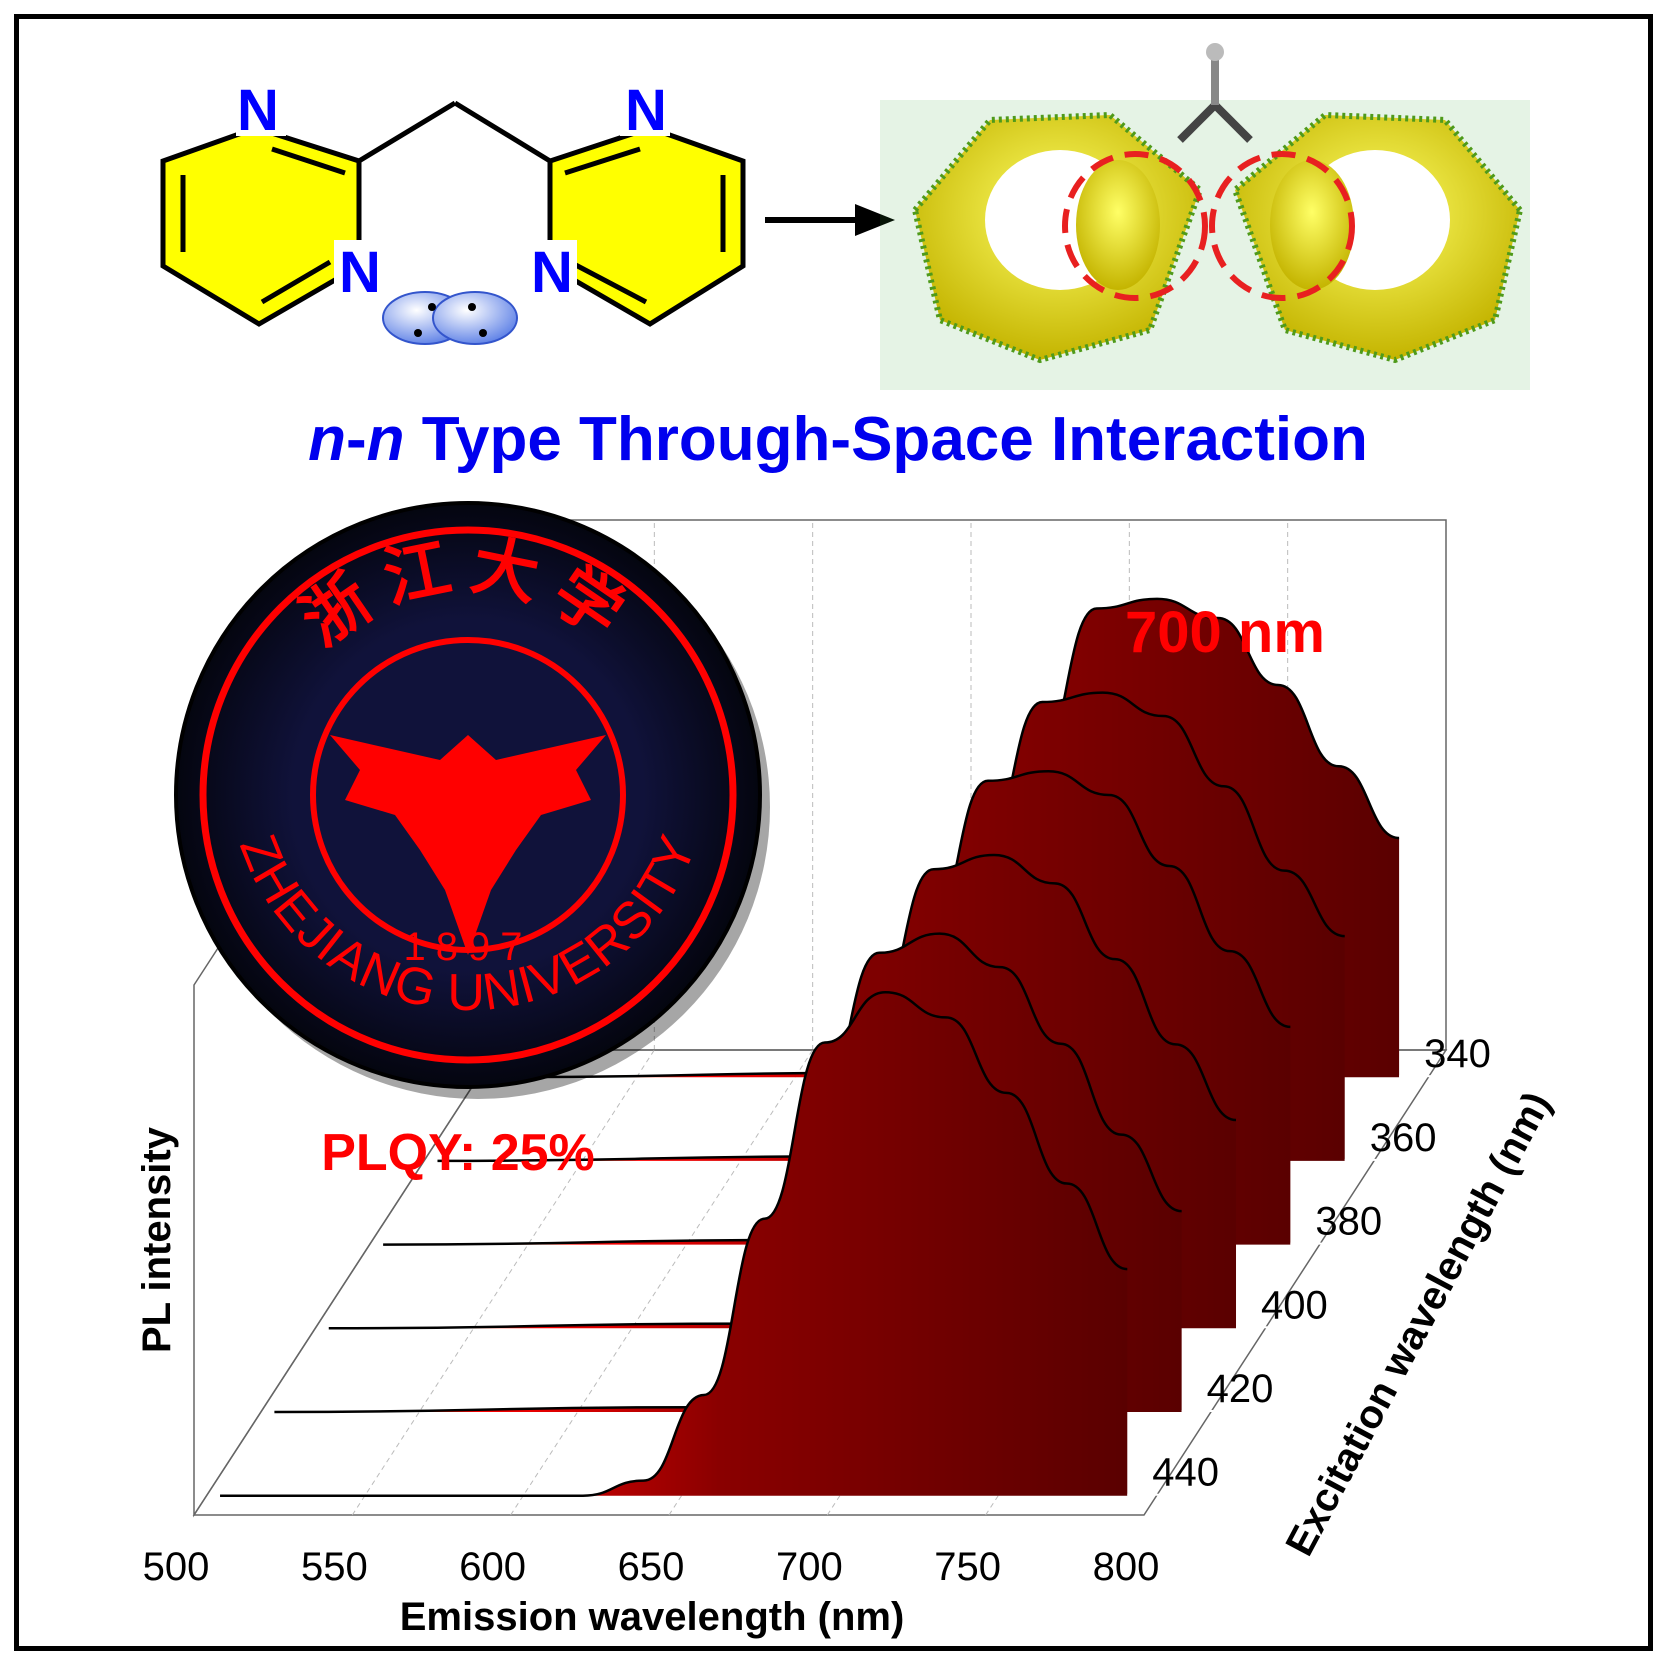  What do you see at coordinates (450, 318) in the screenshot?
I see `lone-pair-orbitals` at bounding box center [450, 318].